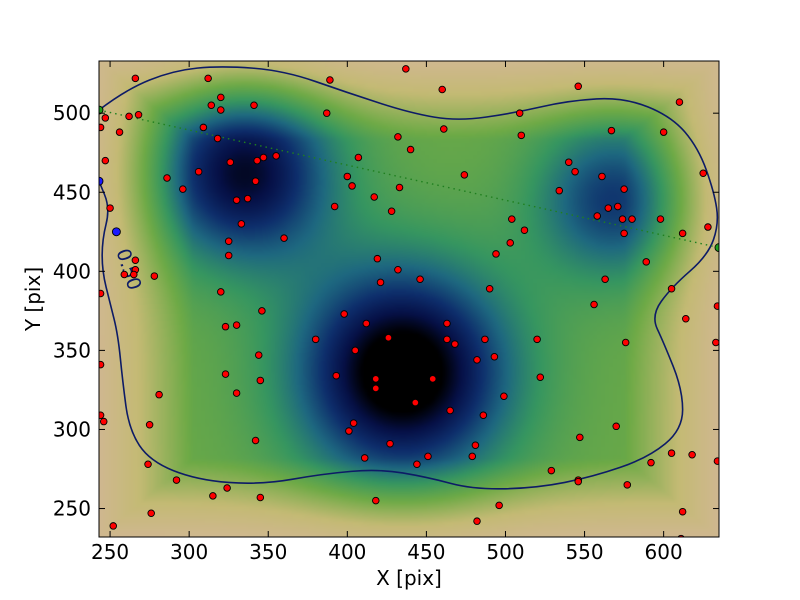 This screenshot has width=800, height=600. I want to click on y-tick-label: 350, so click(72, 350).